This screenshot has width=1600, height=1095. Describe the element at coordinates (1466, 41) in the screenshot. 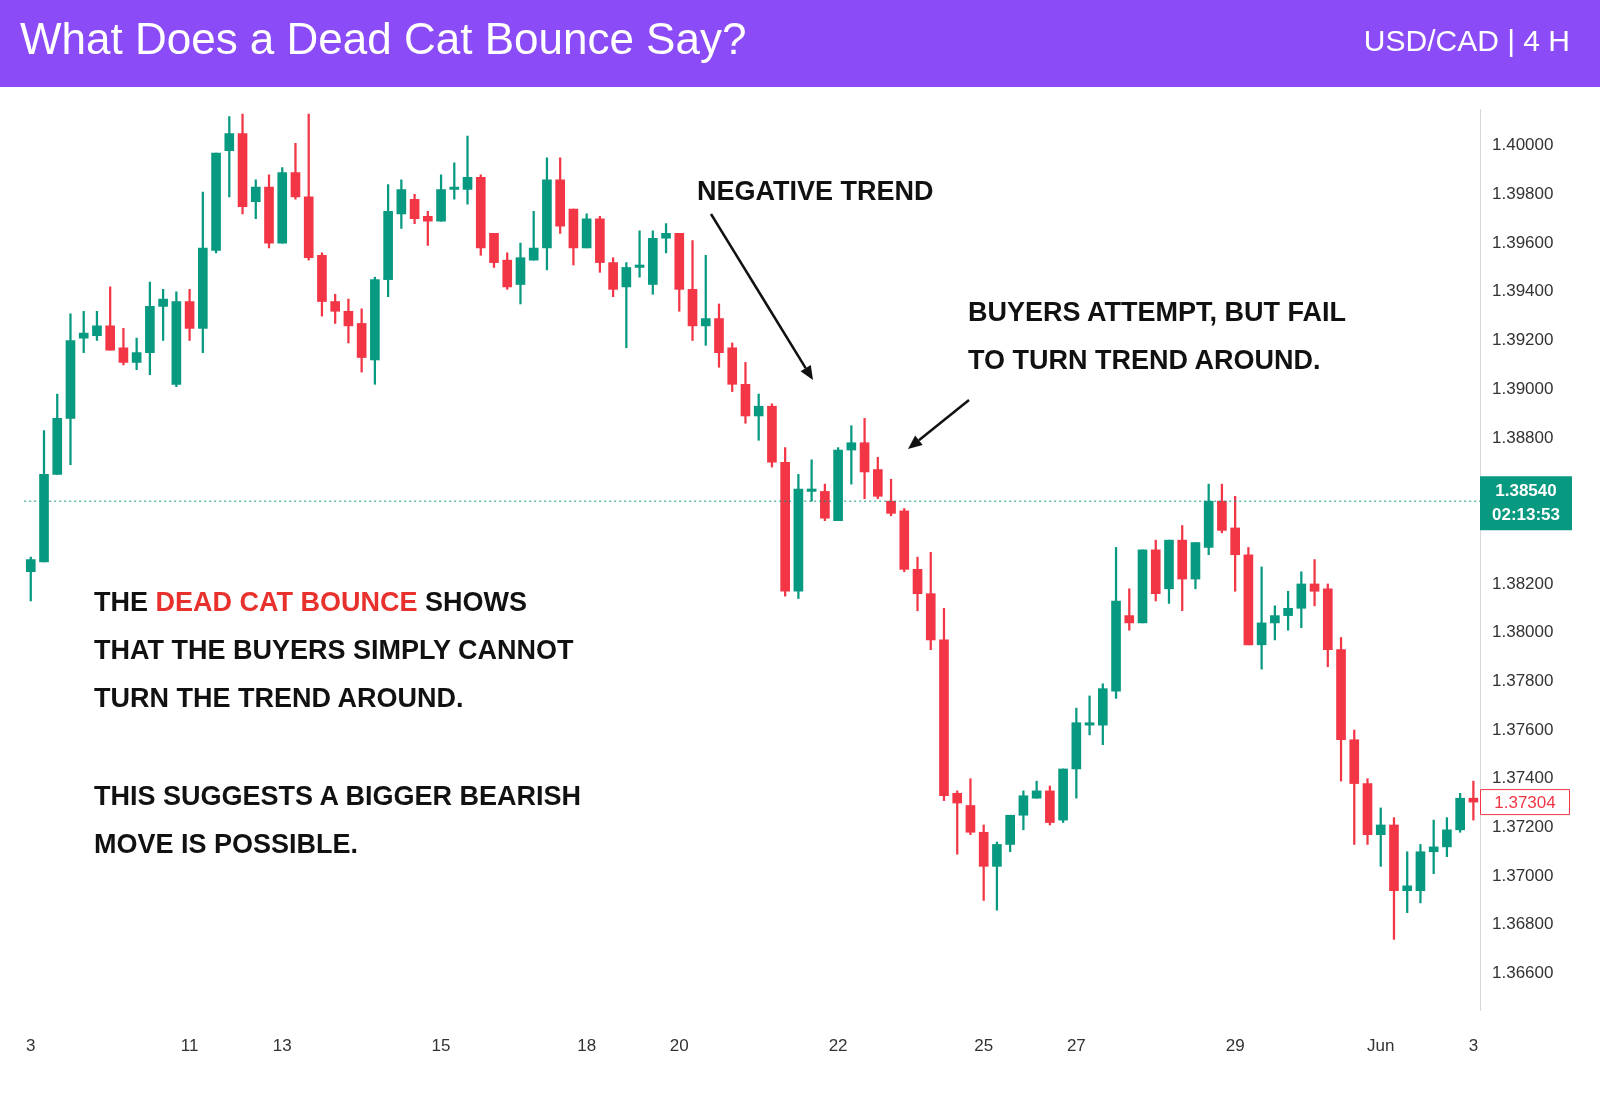

I see `chart-subtitle: USD/CAD | 4 H` at that location.